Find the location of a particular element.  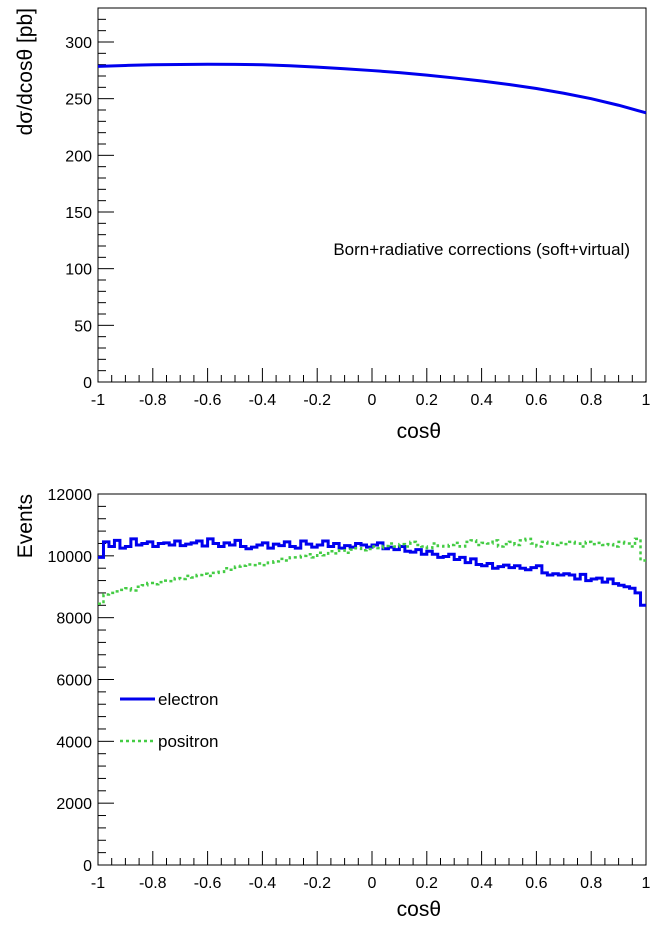

legend-label-positron: positron is located at coordinates (188, 741).